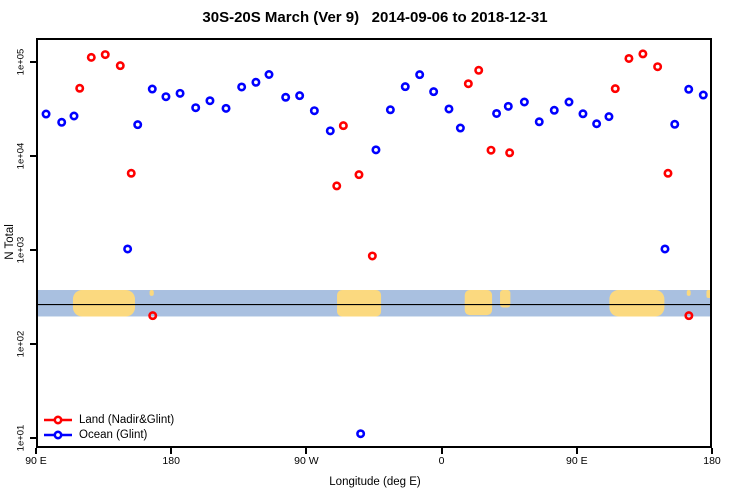 The height and width of the screenshot is (500, 750). I want to click on legend-glyph-land-icon, so click(58, 420).